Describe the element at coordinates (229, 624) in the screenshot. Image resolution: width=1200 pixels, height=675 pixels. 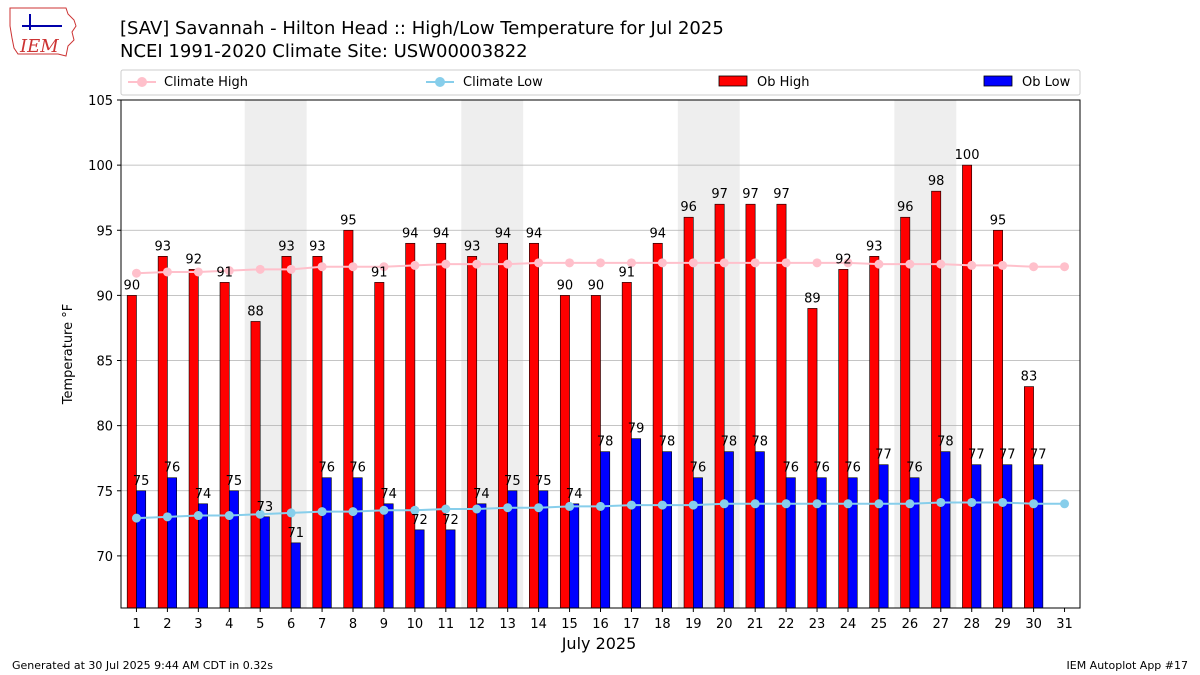
I see `x-tick-label: 4` at that location.